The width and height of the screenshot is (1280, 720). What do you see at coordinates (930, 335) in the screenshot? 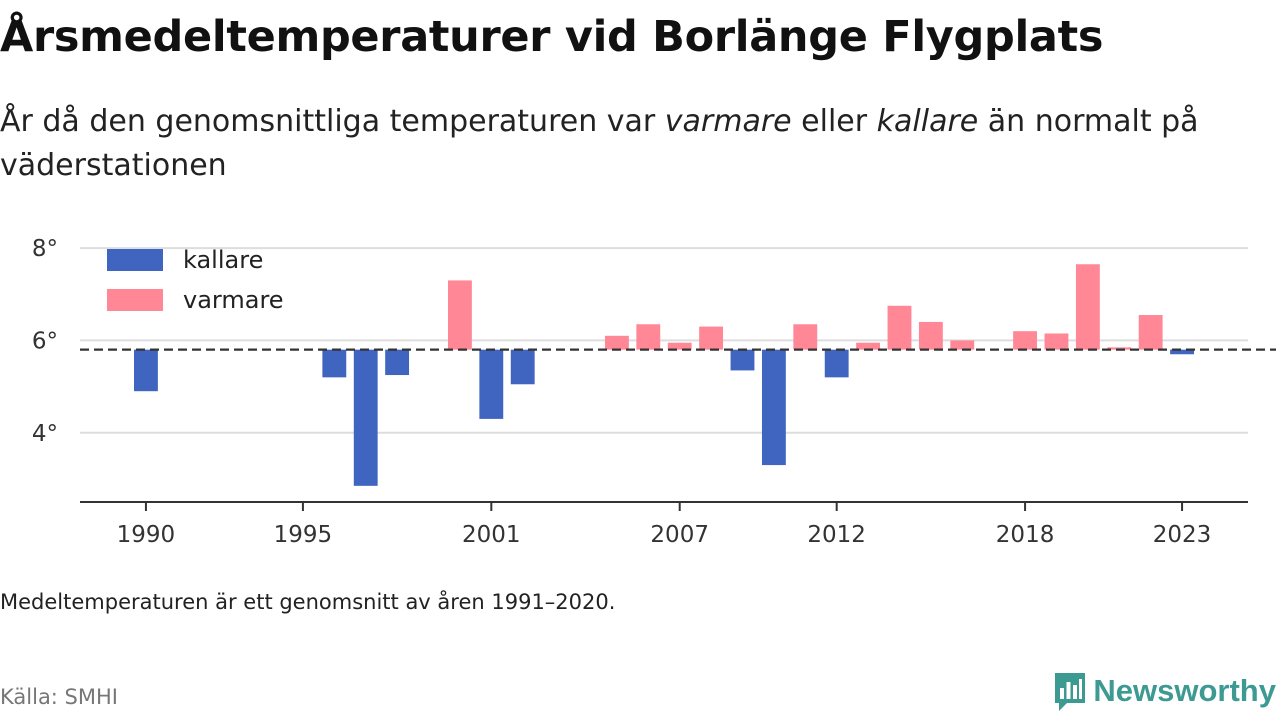
I see `bar-2015` at bounding box center [930, 335].